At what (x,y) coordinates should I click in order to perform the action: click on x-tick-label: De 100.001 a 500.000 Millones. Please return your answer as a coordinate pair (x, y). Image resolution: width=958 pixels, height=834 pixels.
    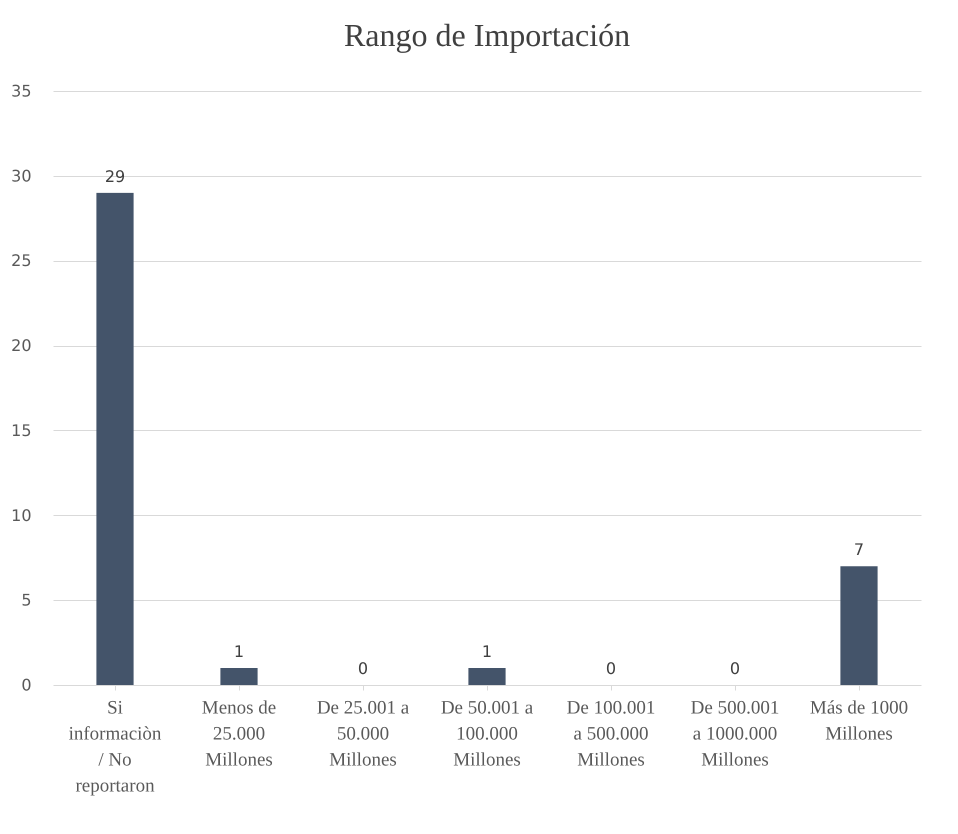
    Looking at the image, I should click on (611, 734).